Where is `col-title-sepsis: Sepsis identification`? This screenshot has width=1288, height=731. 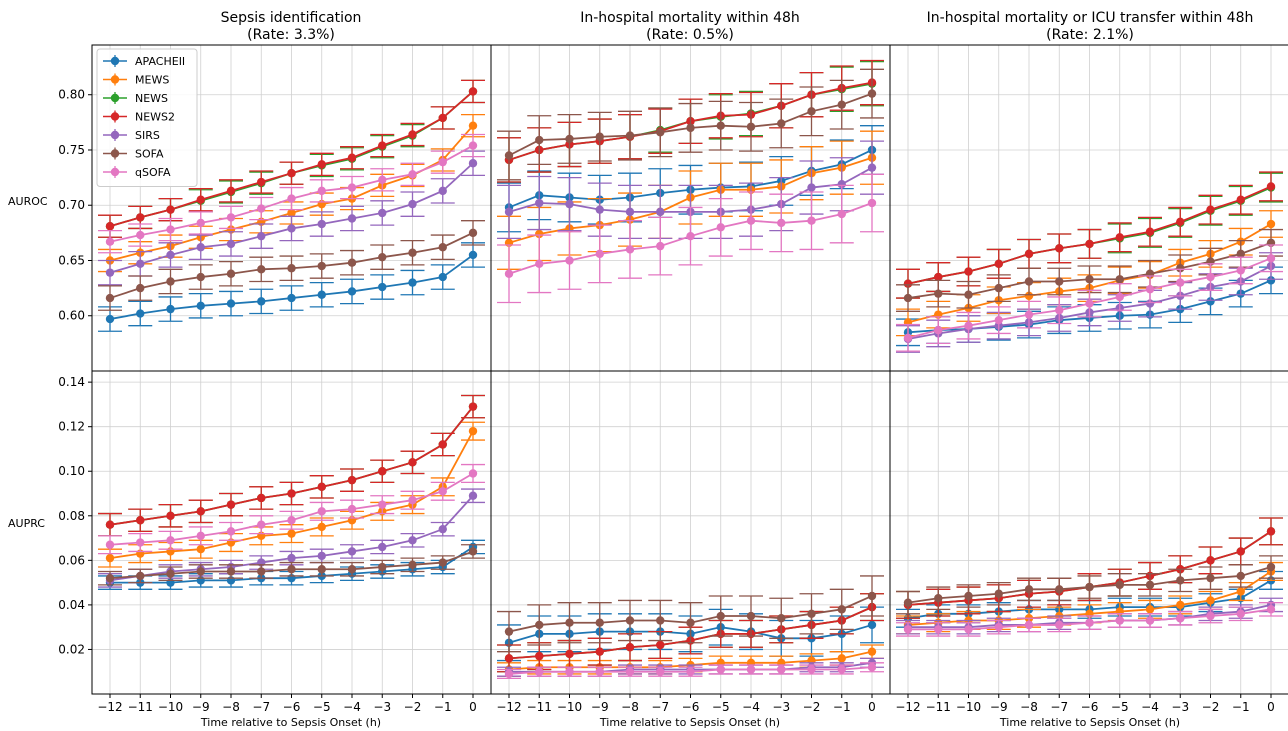
col-title-sepsis: Sepsis identification is located at coordinates (291, 18).